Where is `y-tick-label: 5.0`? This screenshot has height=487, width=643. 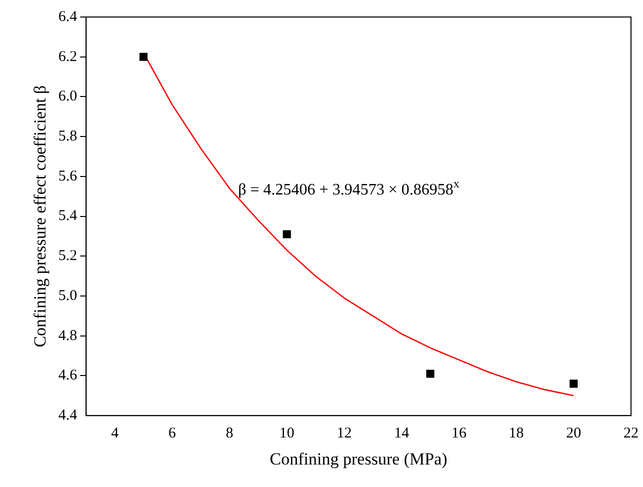 y-tick-label: 5.0 is located at coordinates (68, 296).